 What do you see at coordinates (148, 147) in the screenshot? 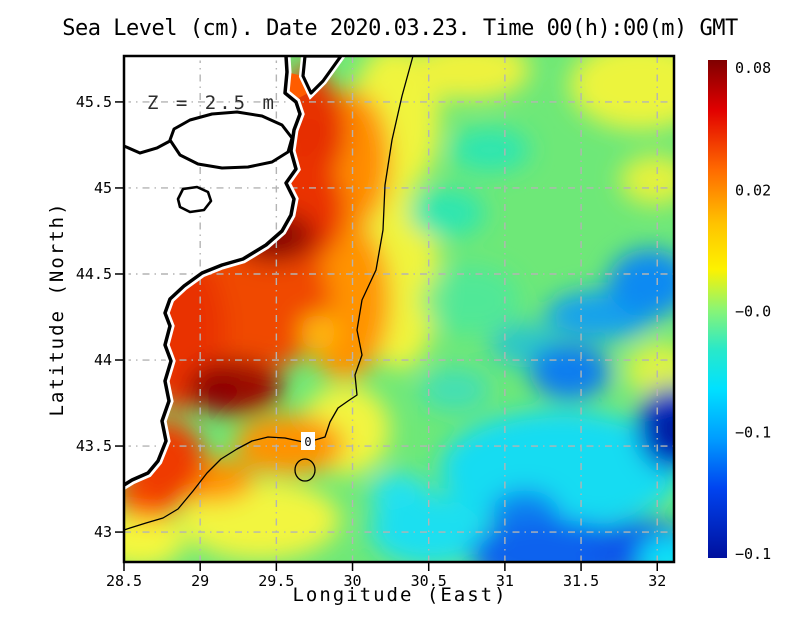
I see `river-line` at bounding box center [148, 147].